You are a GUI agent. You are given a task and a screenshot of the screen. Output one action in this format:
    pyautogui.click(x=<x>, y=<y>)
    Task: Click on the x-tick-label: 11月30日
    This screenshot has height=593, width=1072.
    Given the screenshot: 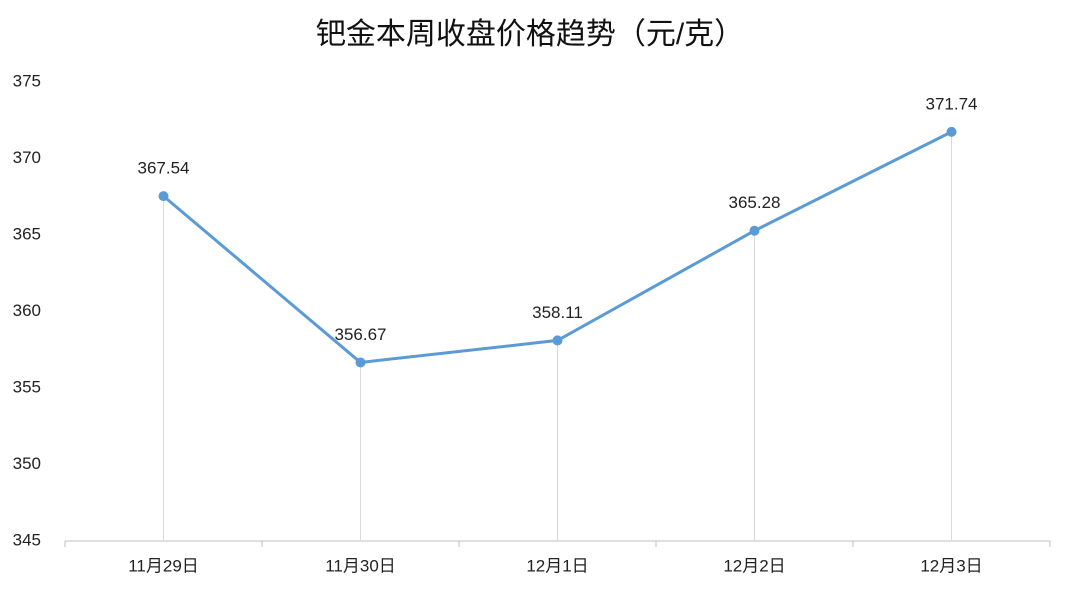 What is the action you would take?
    pyautogui.click(x=360, y=565)
    